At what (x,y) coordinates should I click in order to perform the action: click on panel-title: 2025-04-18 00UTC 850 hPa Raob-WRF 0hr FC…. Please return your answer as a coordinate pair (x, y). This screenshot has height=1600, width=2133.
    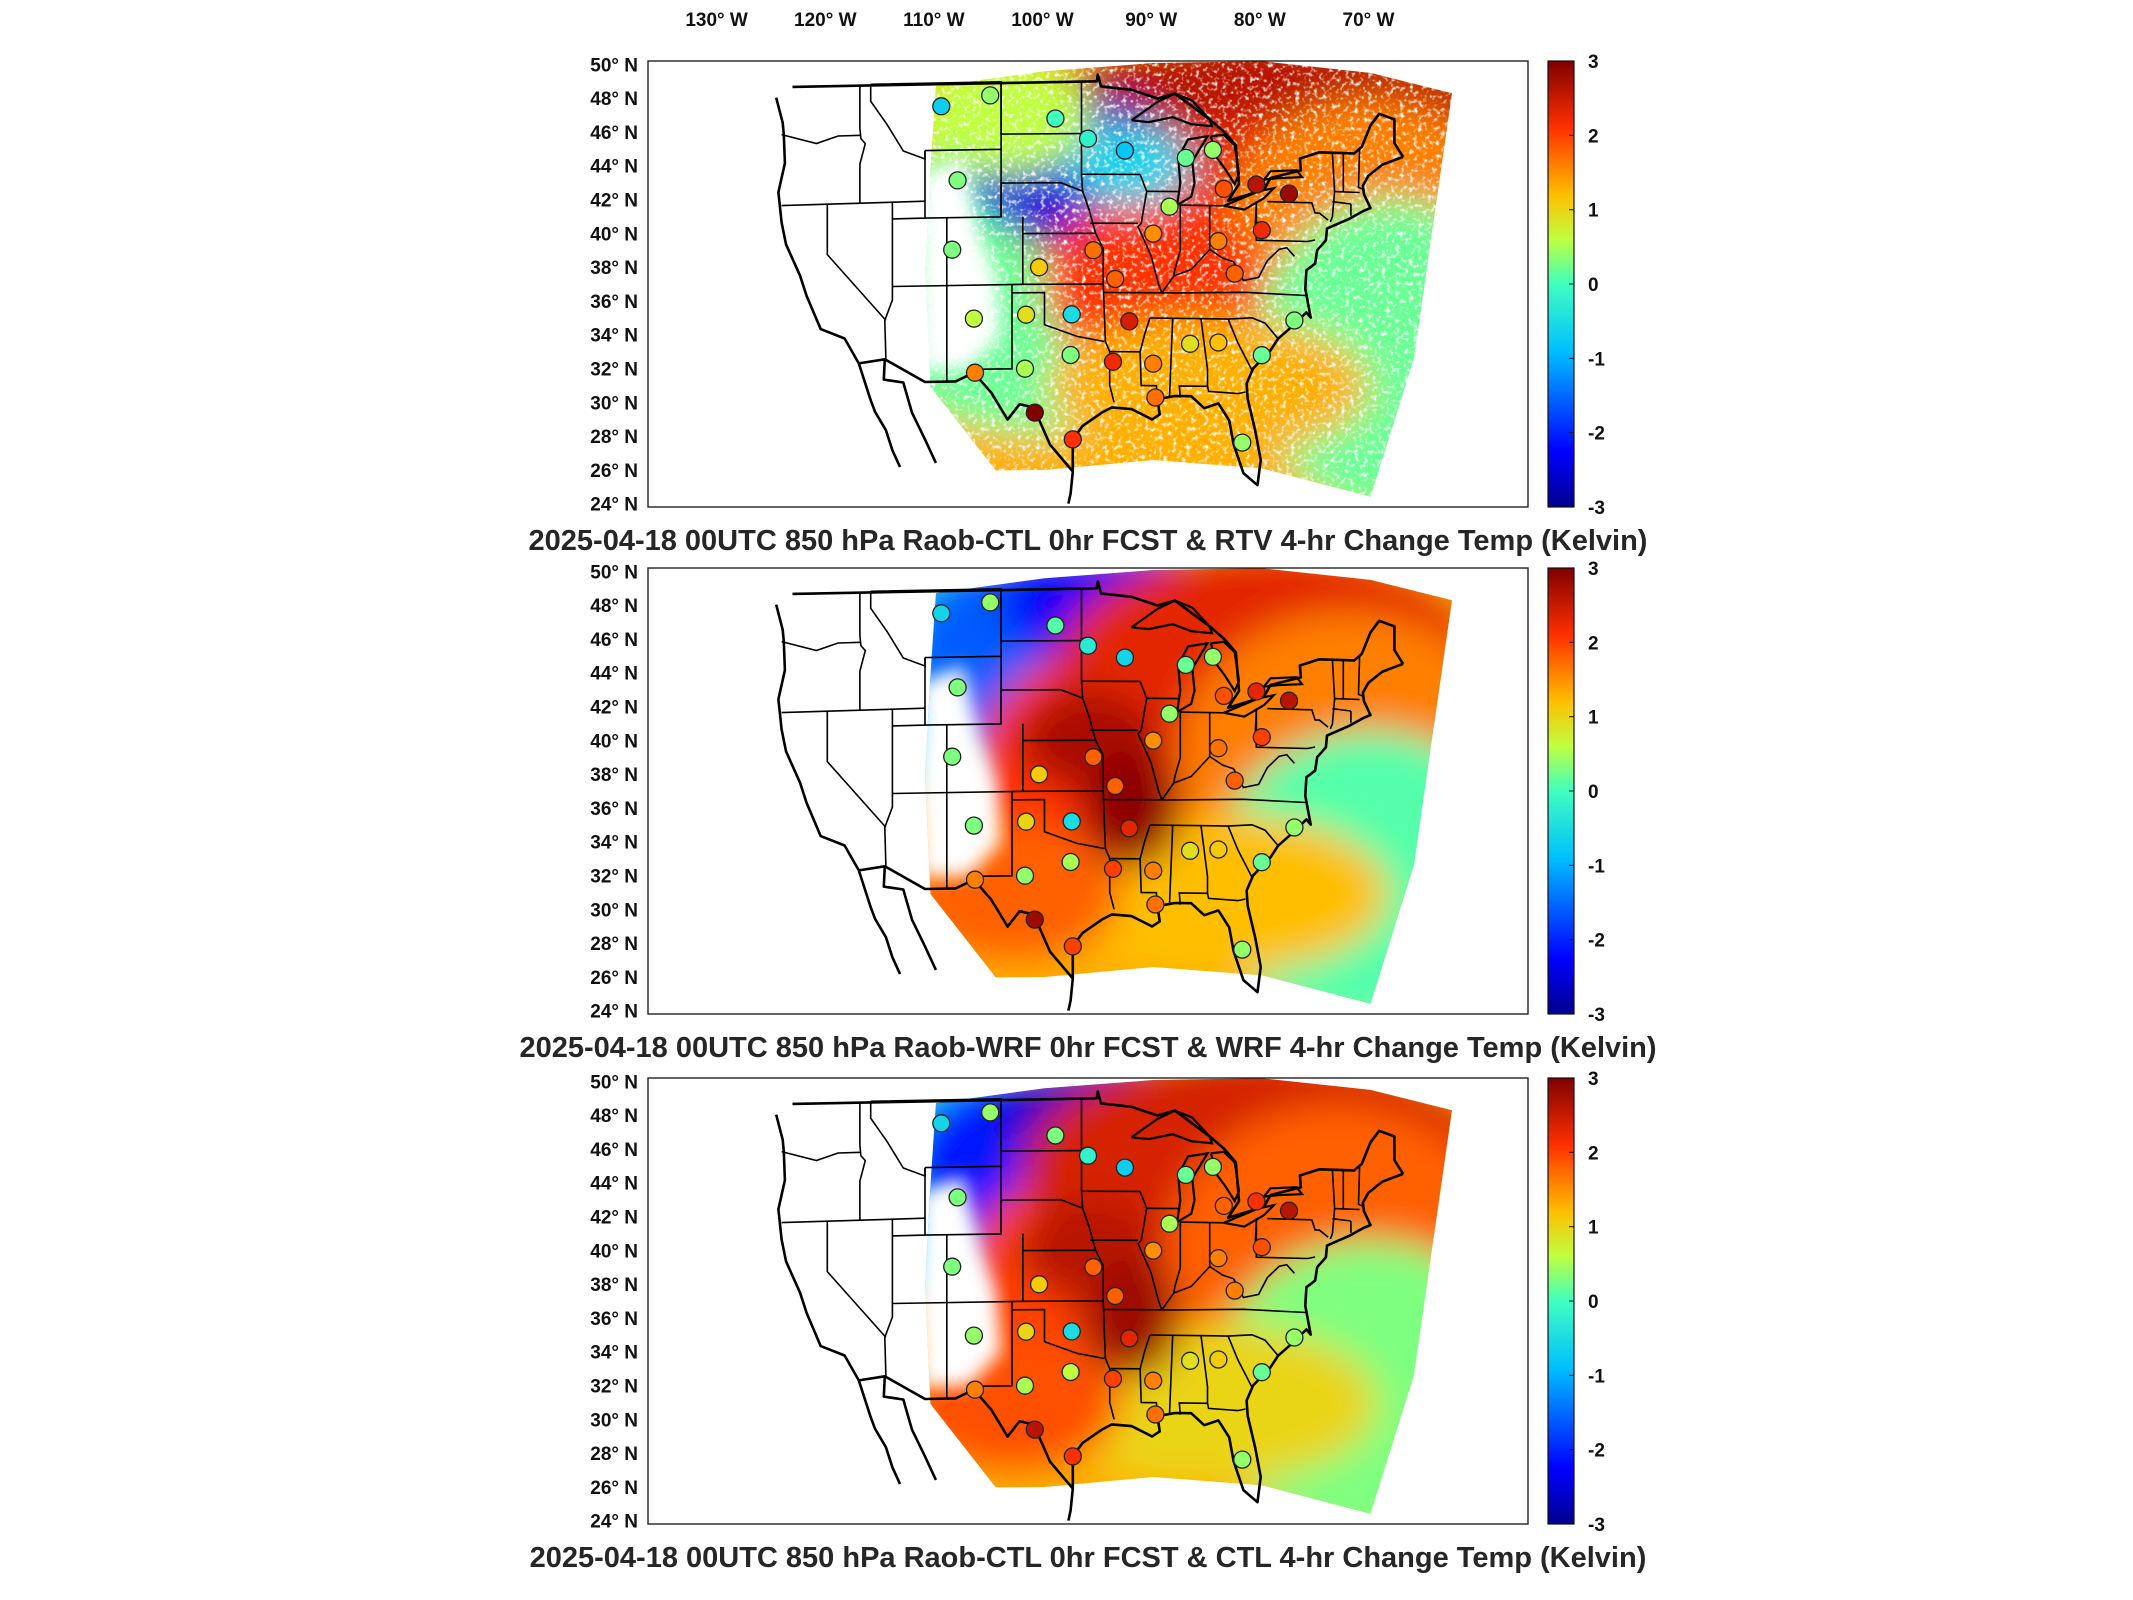
    Looking at the image, I should click on (1087, 1048).